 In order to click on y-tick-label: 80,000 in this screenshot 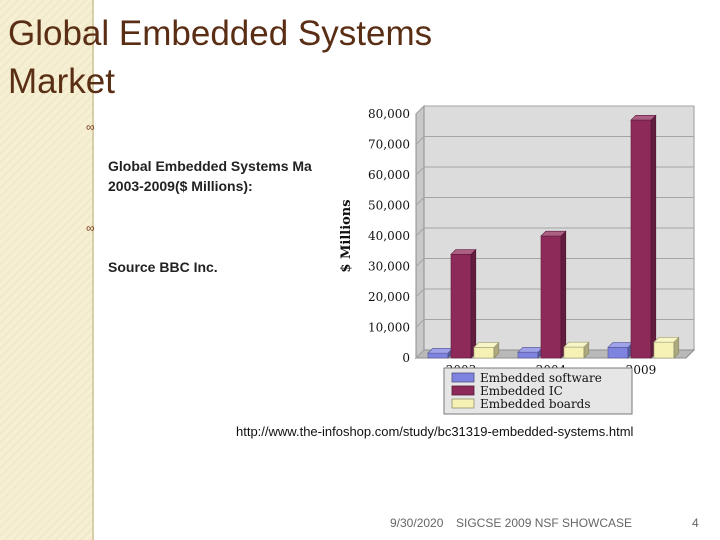, I will do `click(389, 114)`.